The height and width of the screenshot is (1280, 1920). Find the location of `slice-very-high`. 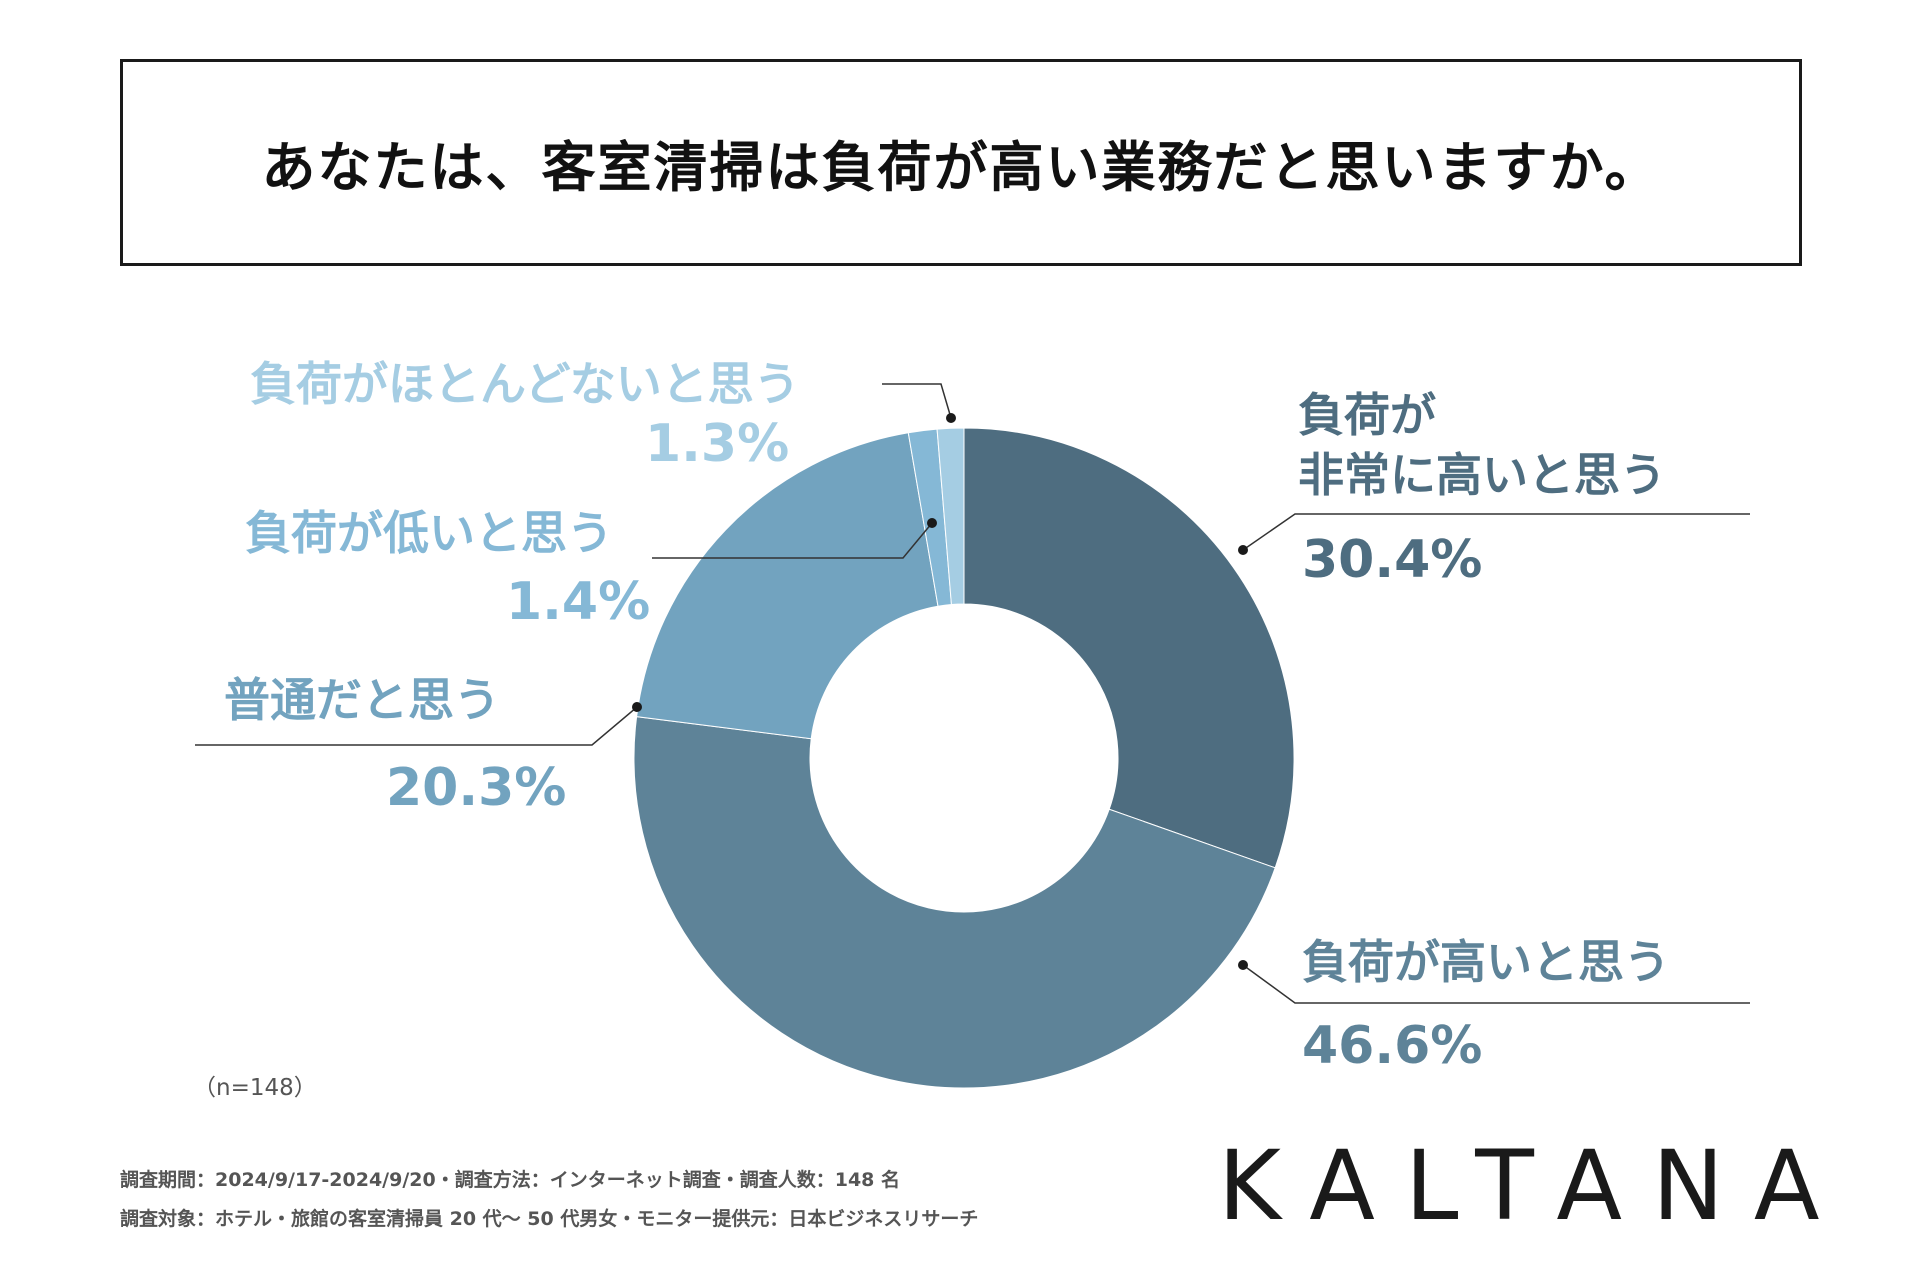

slice-very-high is located at coordinates (1129, 648).